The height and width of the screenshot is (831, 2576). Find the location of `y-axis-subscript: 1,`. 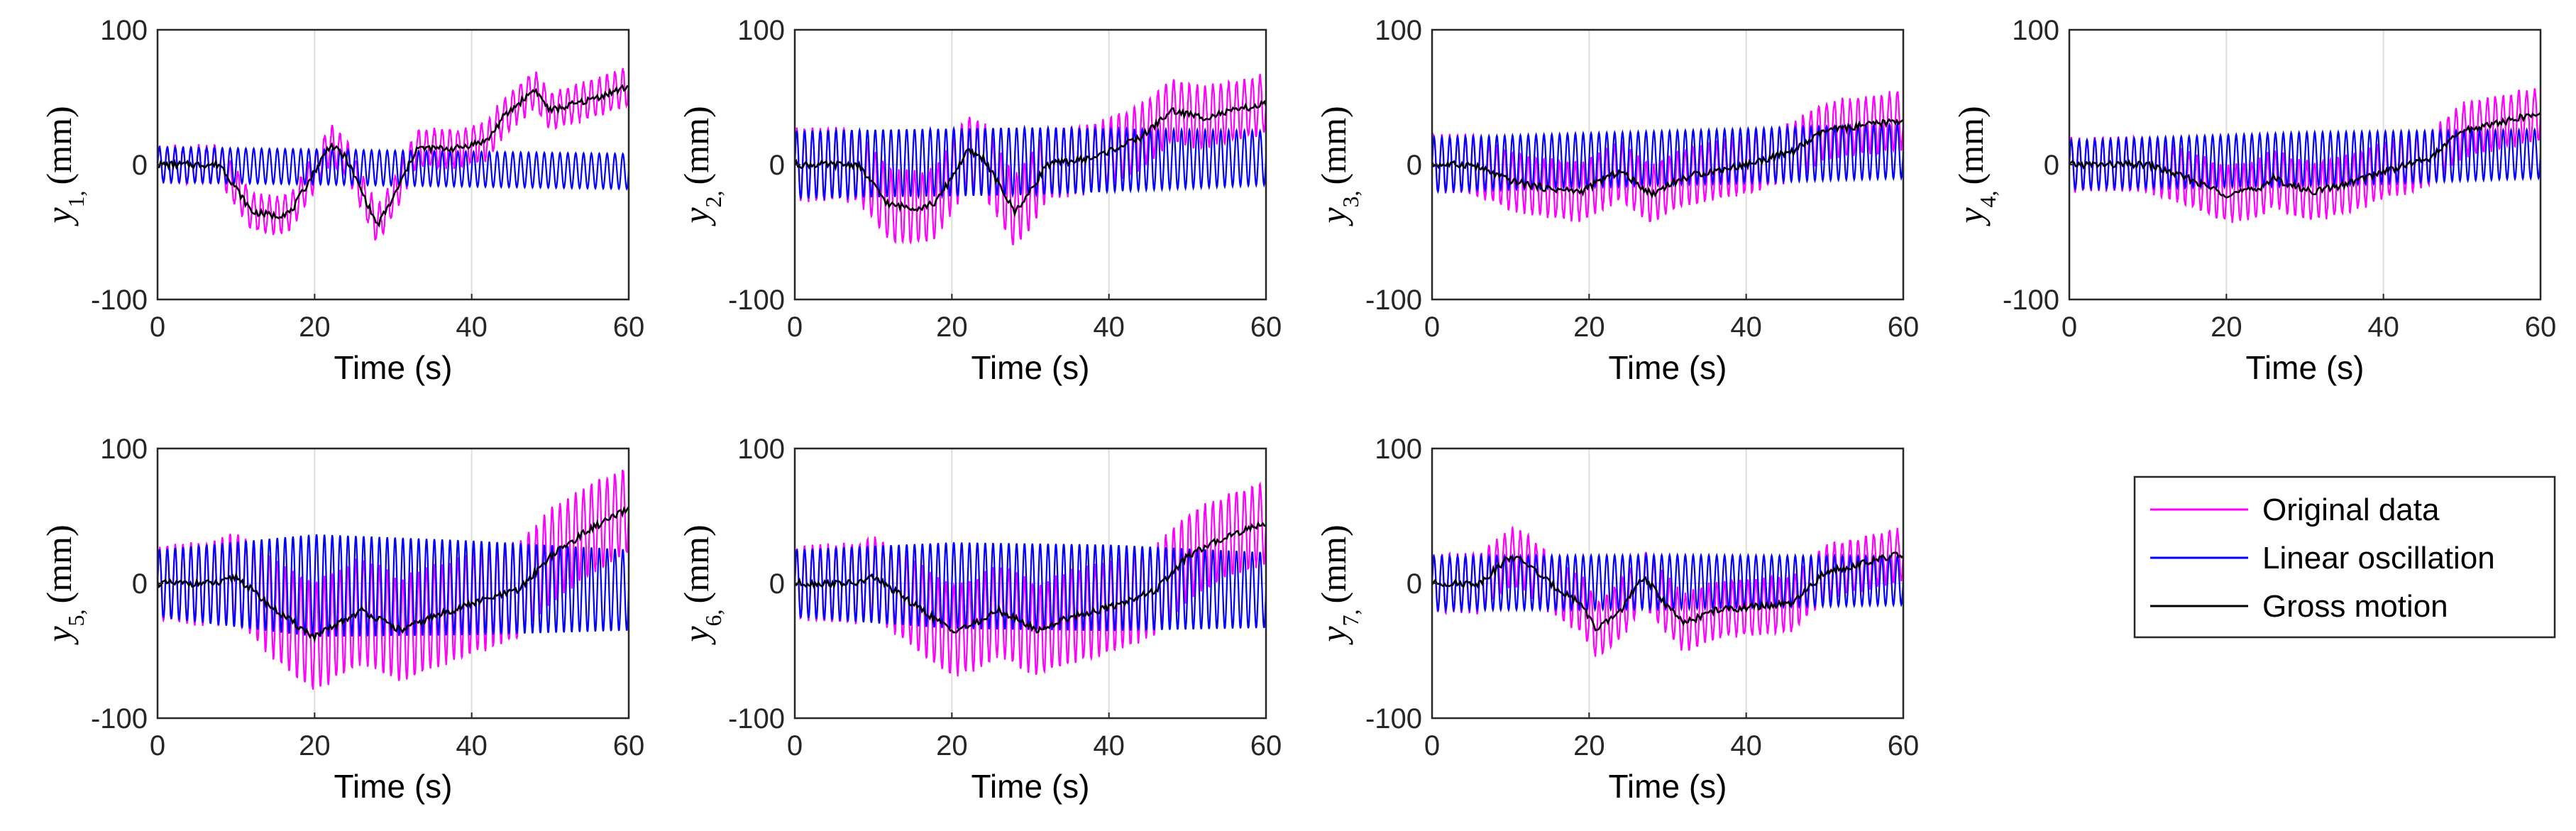

y-axis-subscript: 1, is located at coordinates (76, 198).